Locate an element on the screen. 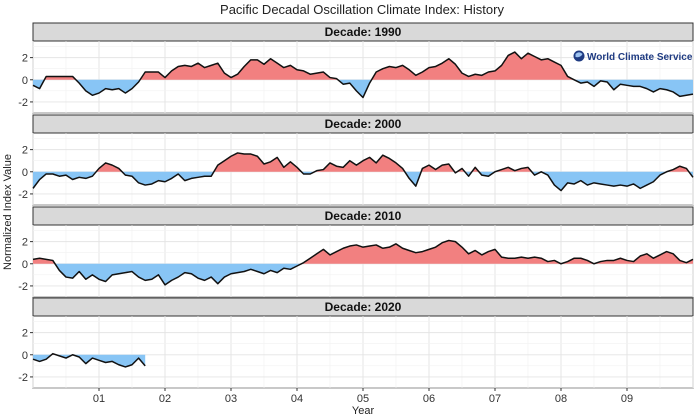 The height and width of the screenshot is (420, 700). x-tick-label: 07 is located at coordinates (495, 399).